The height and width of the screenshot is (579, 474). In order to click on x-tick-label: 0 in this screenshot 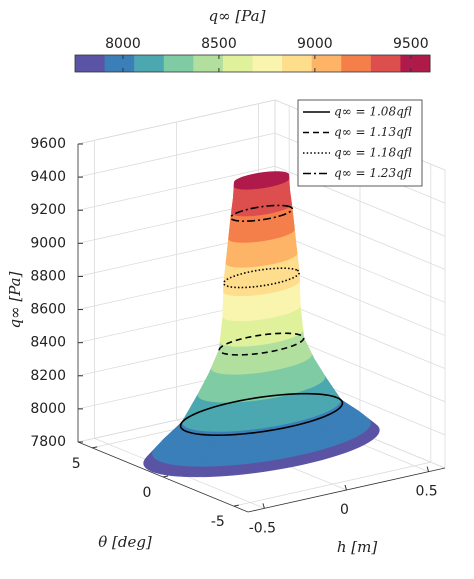, I will do `click(344, 510)`.